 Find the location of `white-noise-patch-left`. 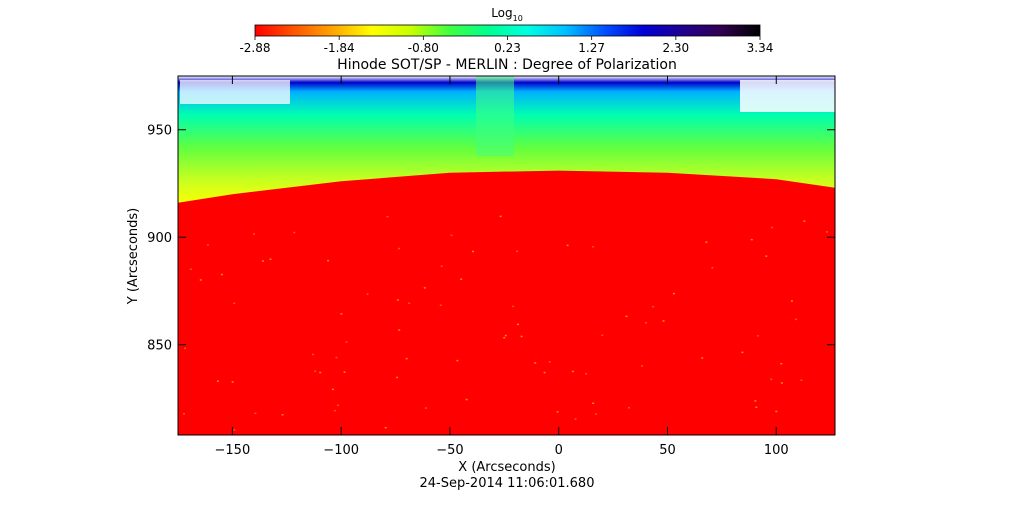

white-noise-patch-left is located at coordinates (235, 92).